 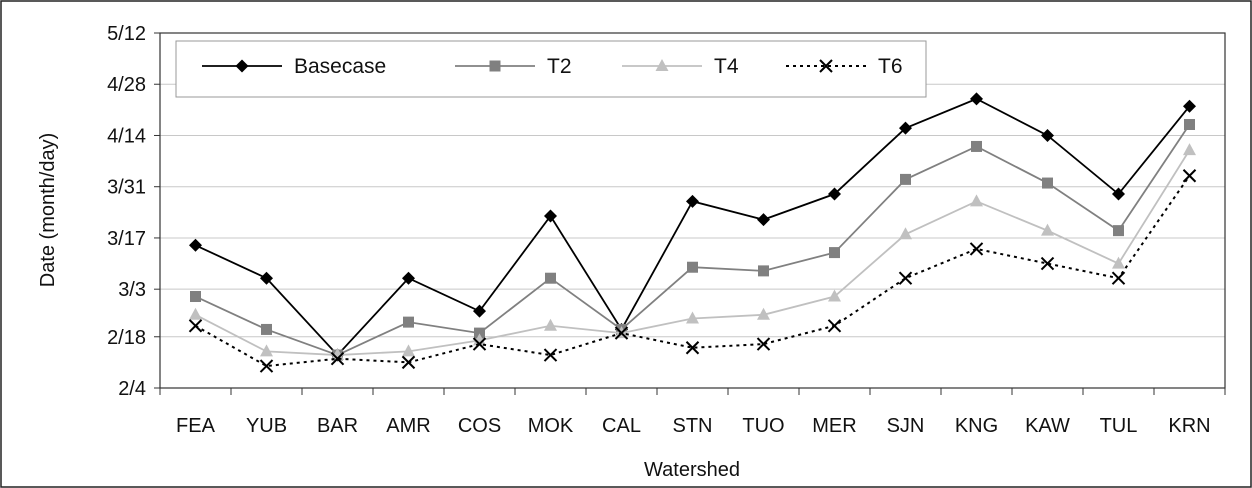 What do you see at coordinates (680, 66) in the screenshot?
I see `legend-entry: T4` at bounding box center [680, 66].